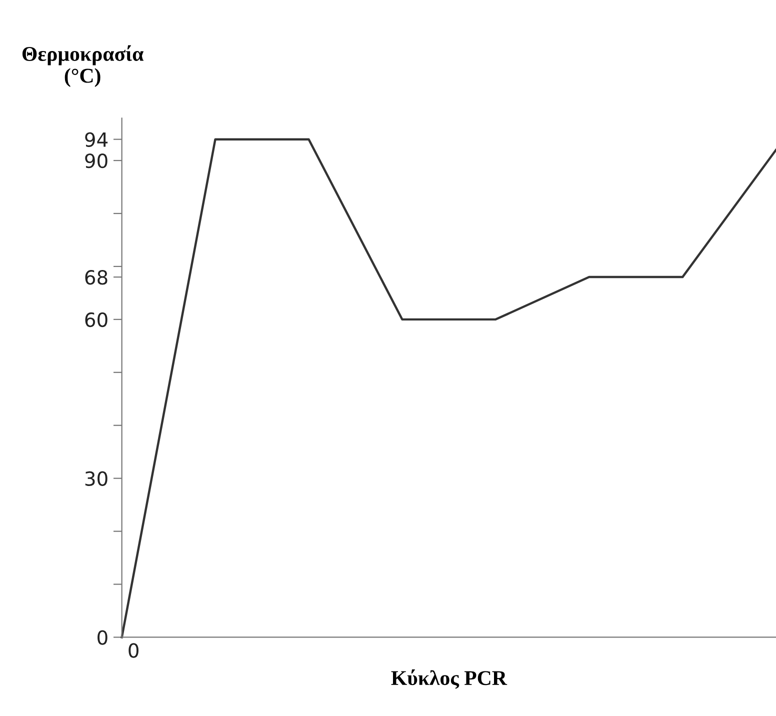  I want to click on y-tick-label: 0, so click(103, 637).